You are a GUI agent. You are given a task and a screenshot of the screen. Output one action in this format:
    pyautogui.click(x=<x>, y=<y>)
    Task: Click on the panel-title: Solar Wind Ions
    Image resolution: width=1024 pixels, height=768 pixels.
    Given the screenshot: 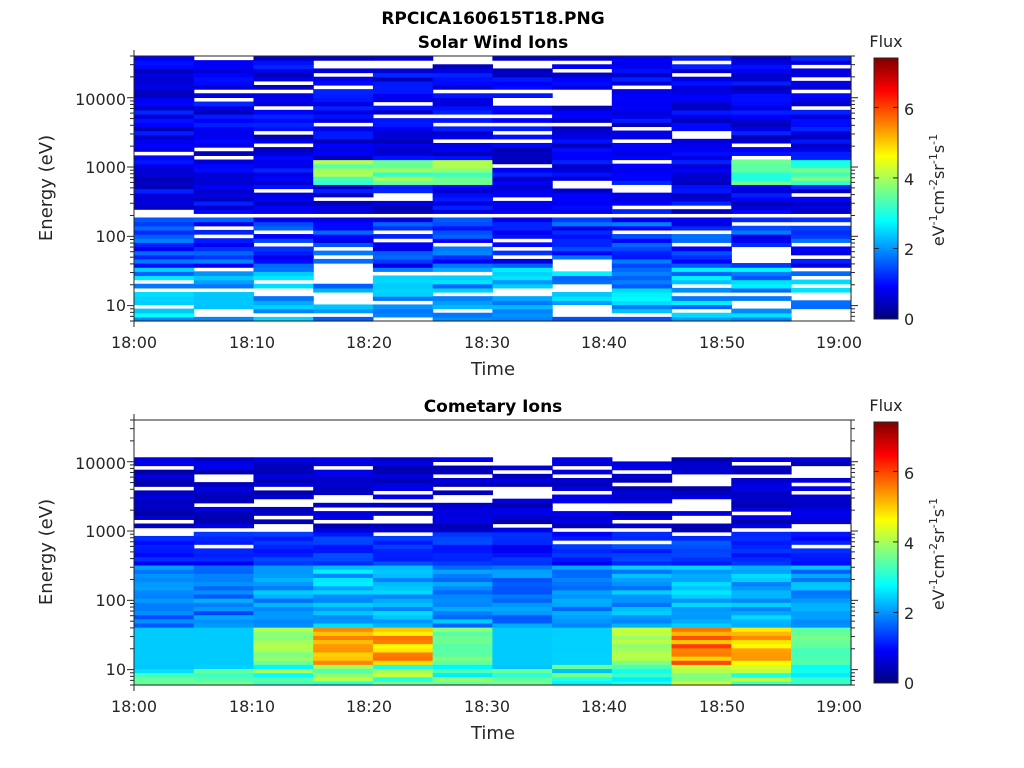 What is the action you would take?
    pyautogui.click(x=493, y=43)
    